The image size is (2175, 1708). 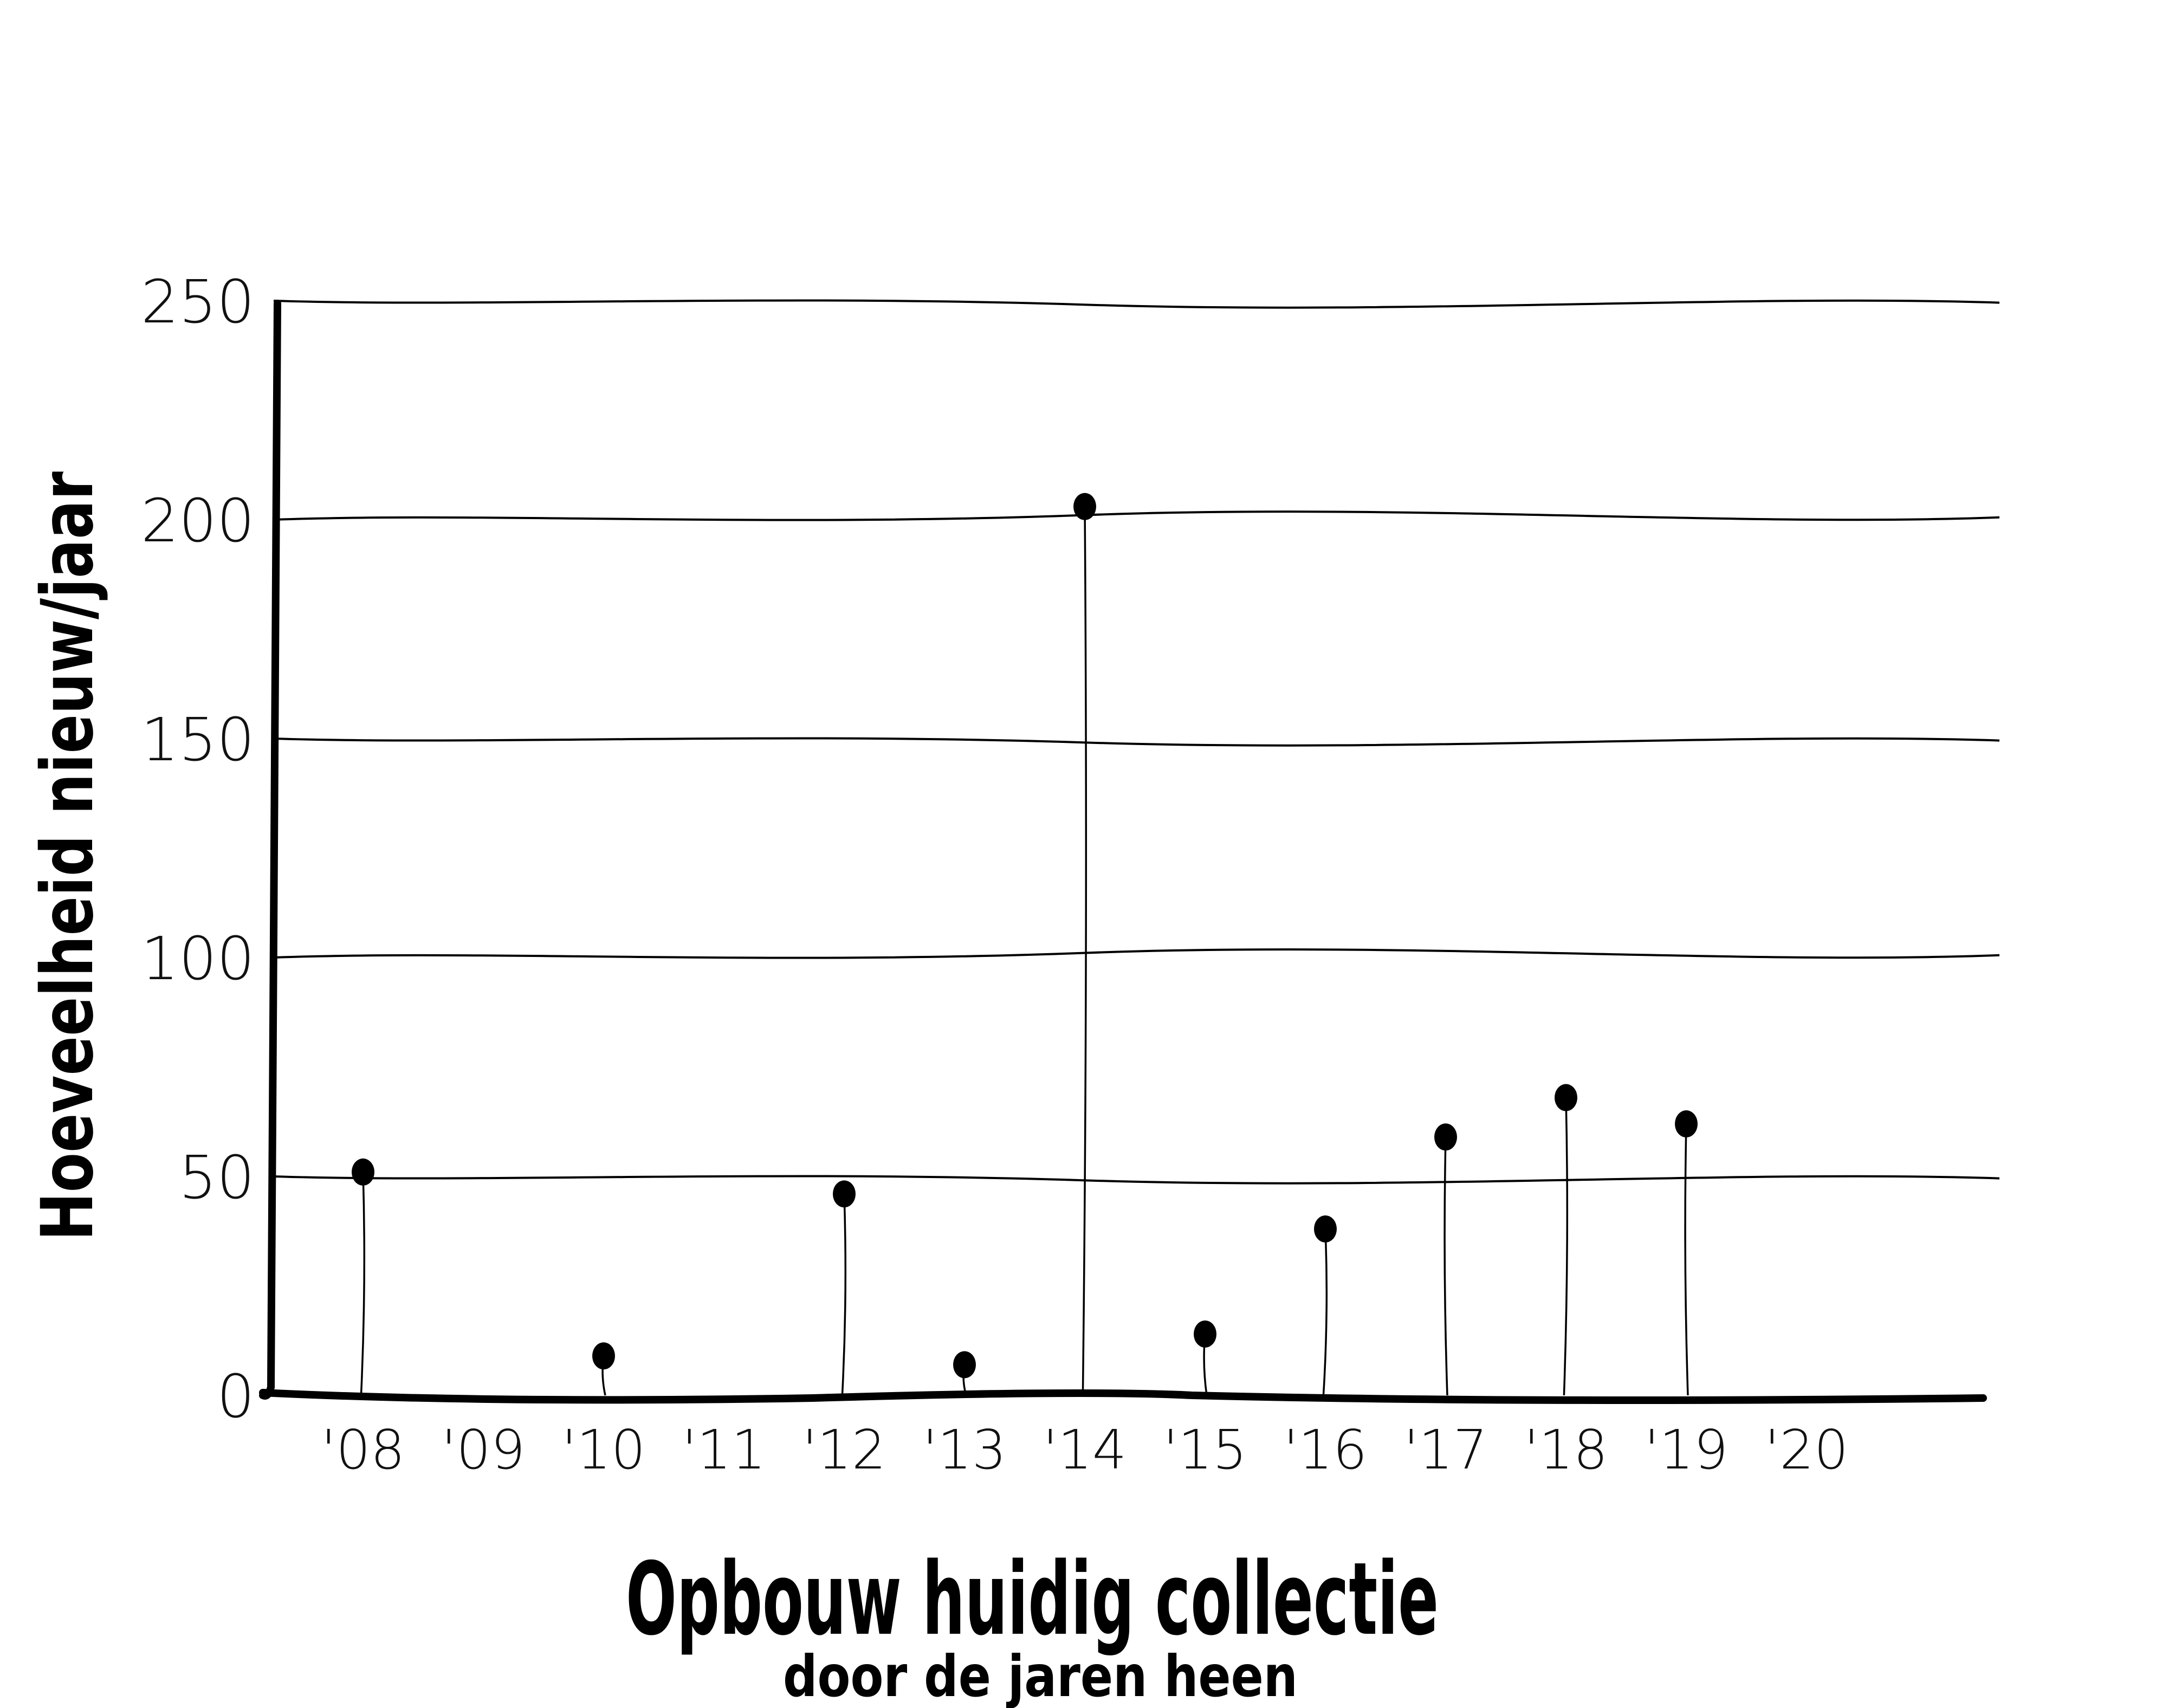 I want to click on y-axis-line, so click(x=270, y=850).